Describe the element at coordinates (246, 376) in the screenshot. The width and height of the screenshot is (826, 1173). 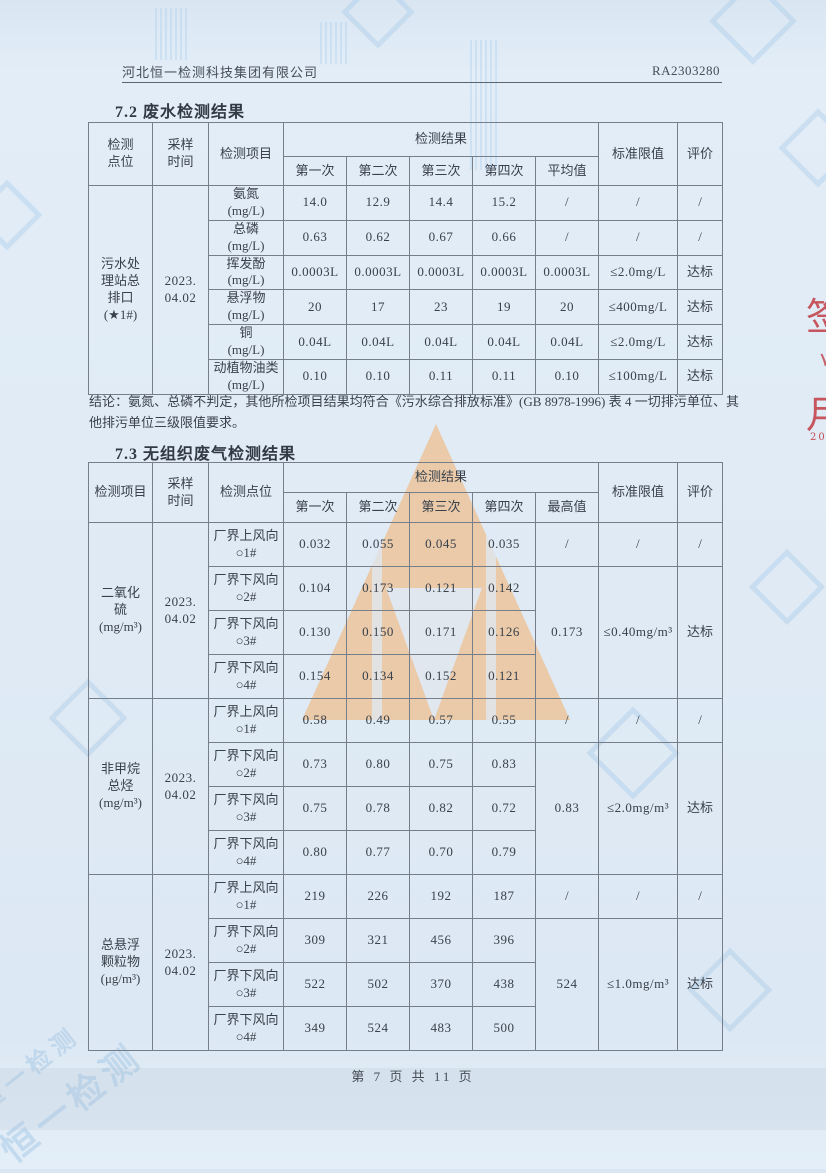
I see `item-cell: 动植物油类 (mg/L)` at that location.